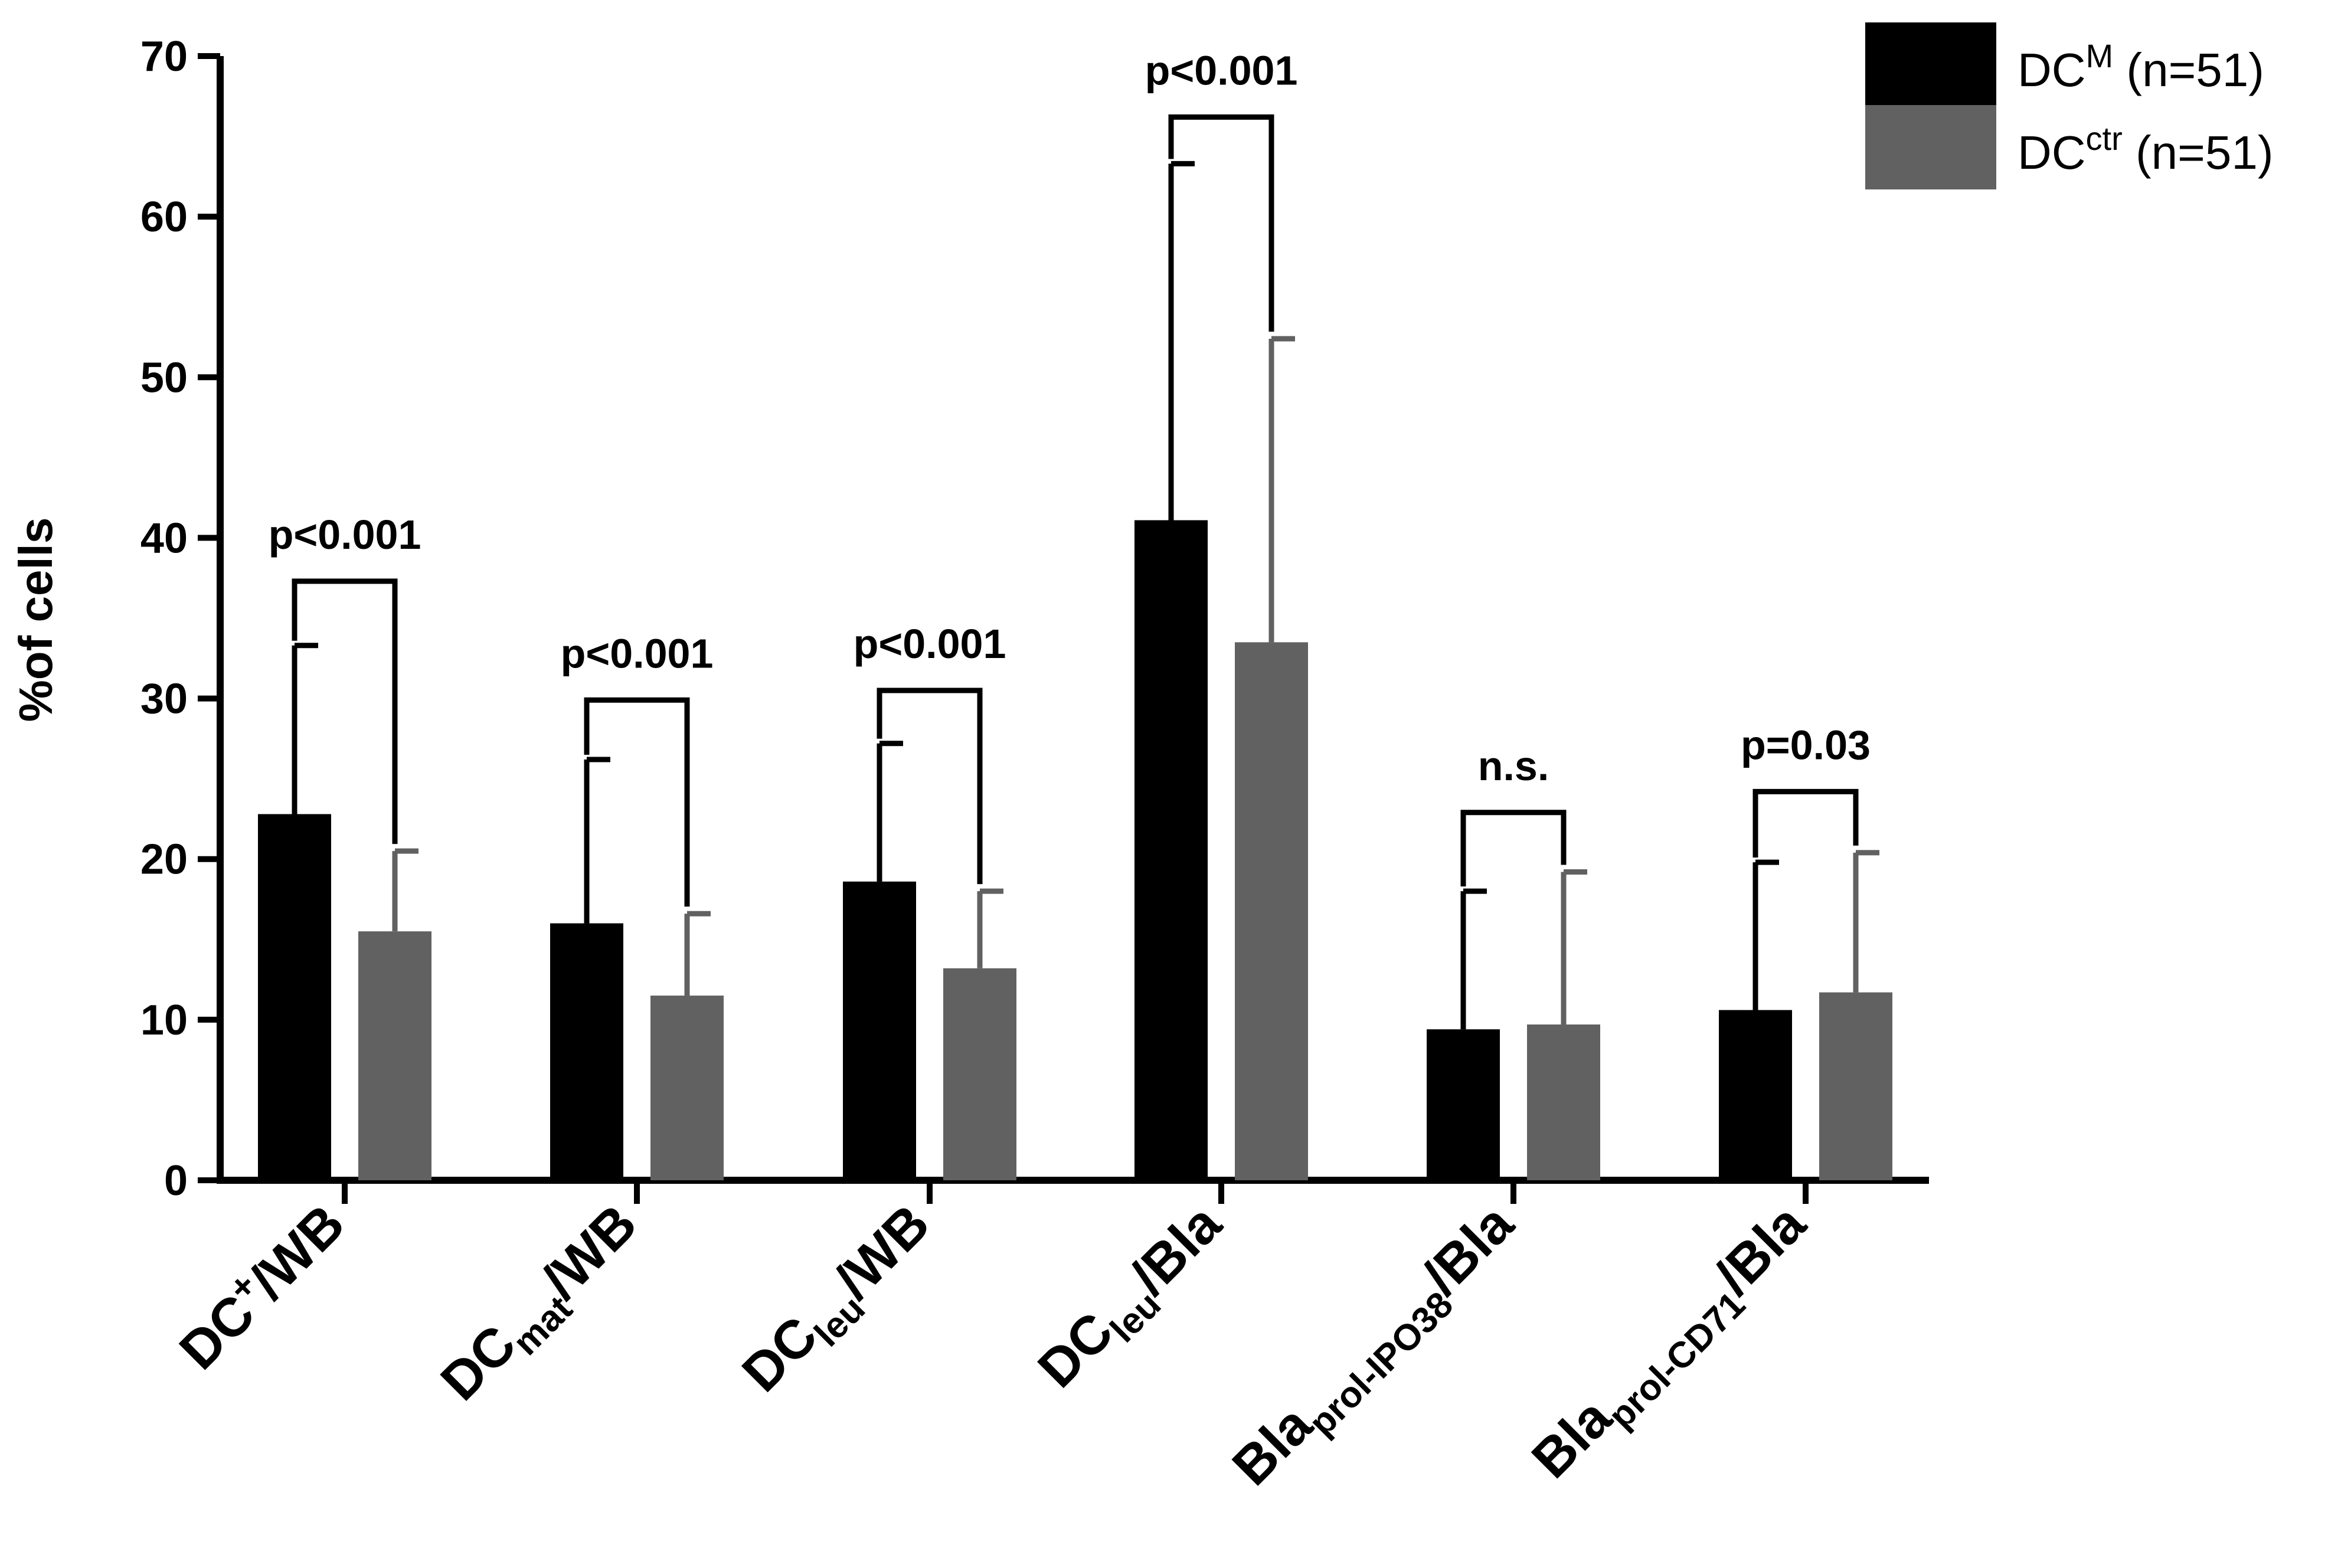  I want to click on category-label-sub: prol-CD71, so click(1677, 1360).